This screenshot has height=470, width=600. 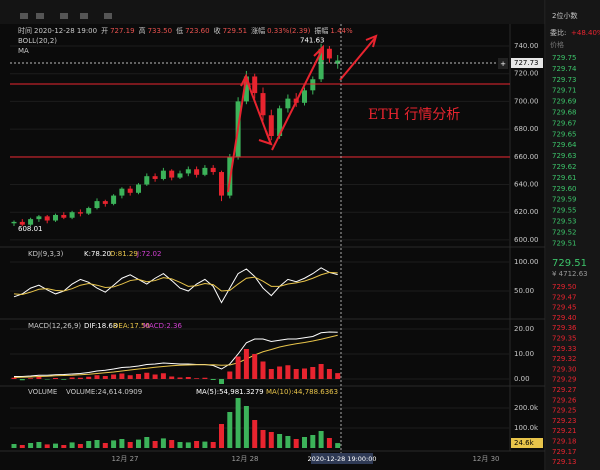 I want to click on info-value: 729.51, so click(x=235, y=31).